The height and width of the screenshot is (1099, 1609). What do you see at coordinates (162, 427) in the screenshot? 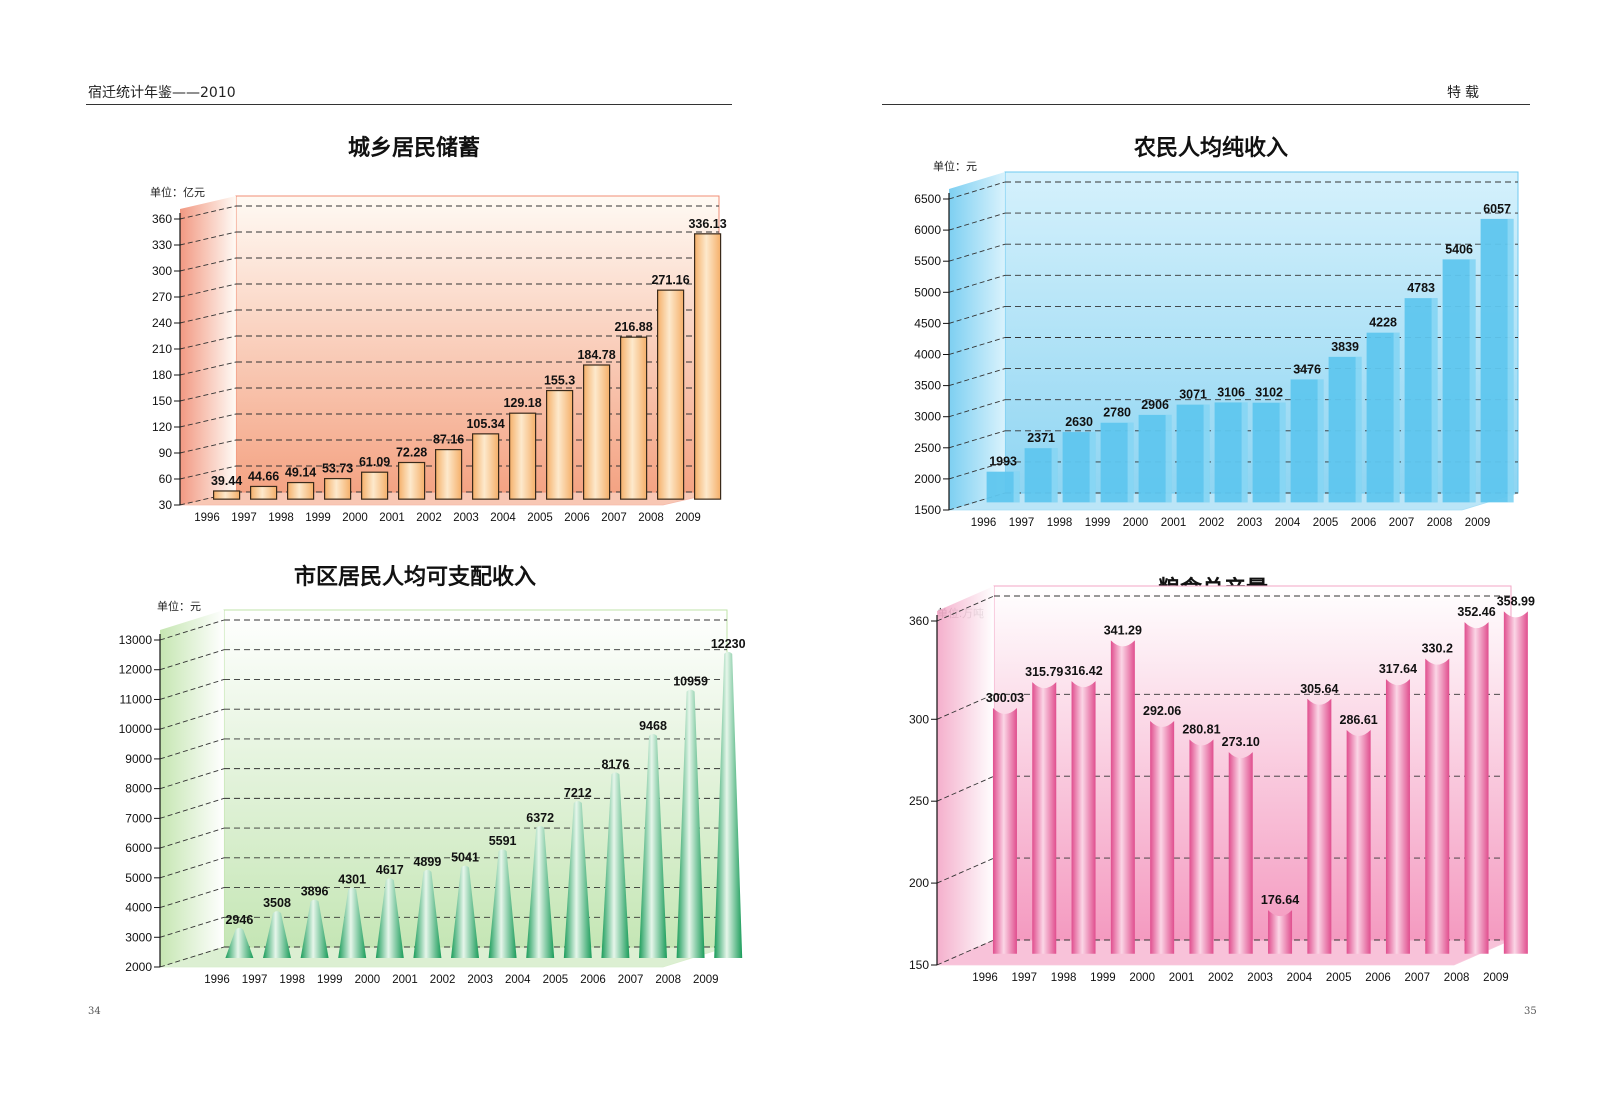
I see `y-tick-label: 120` at bounding box center [162, 427].